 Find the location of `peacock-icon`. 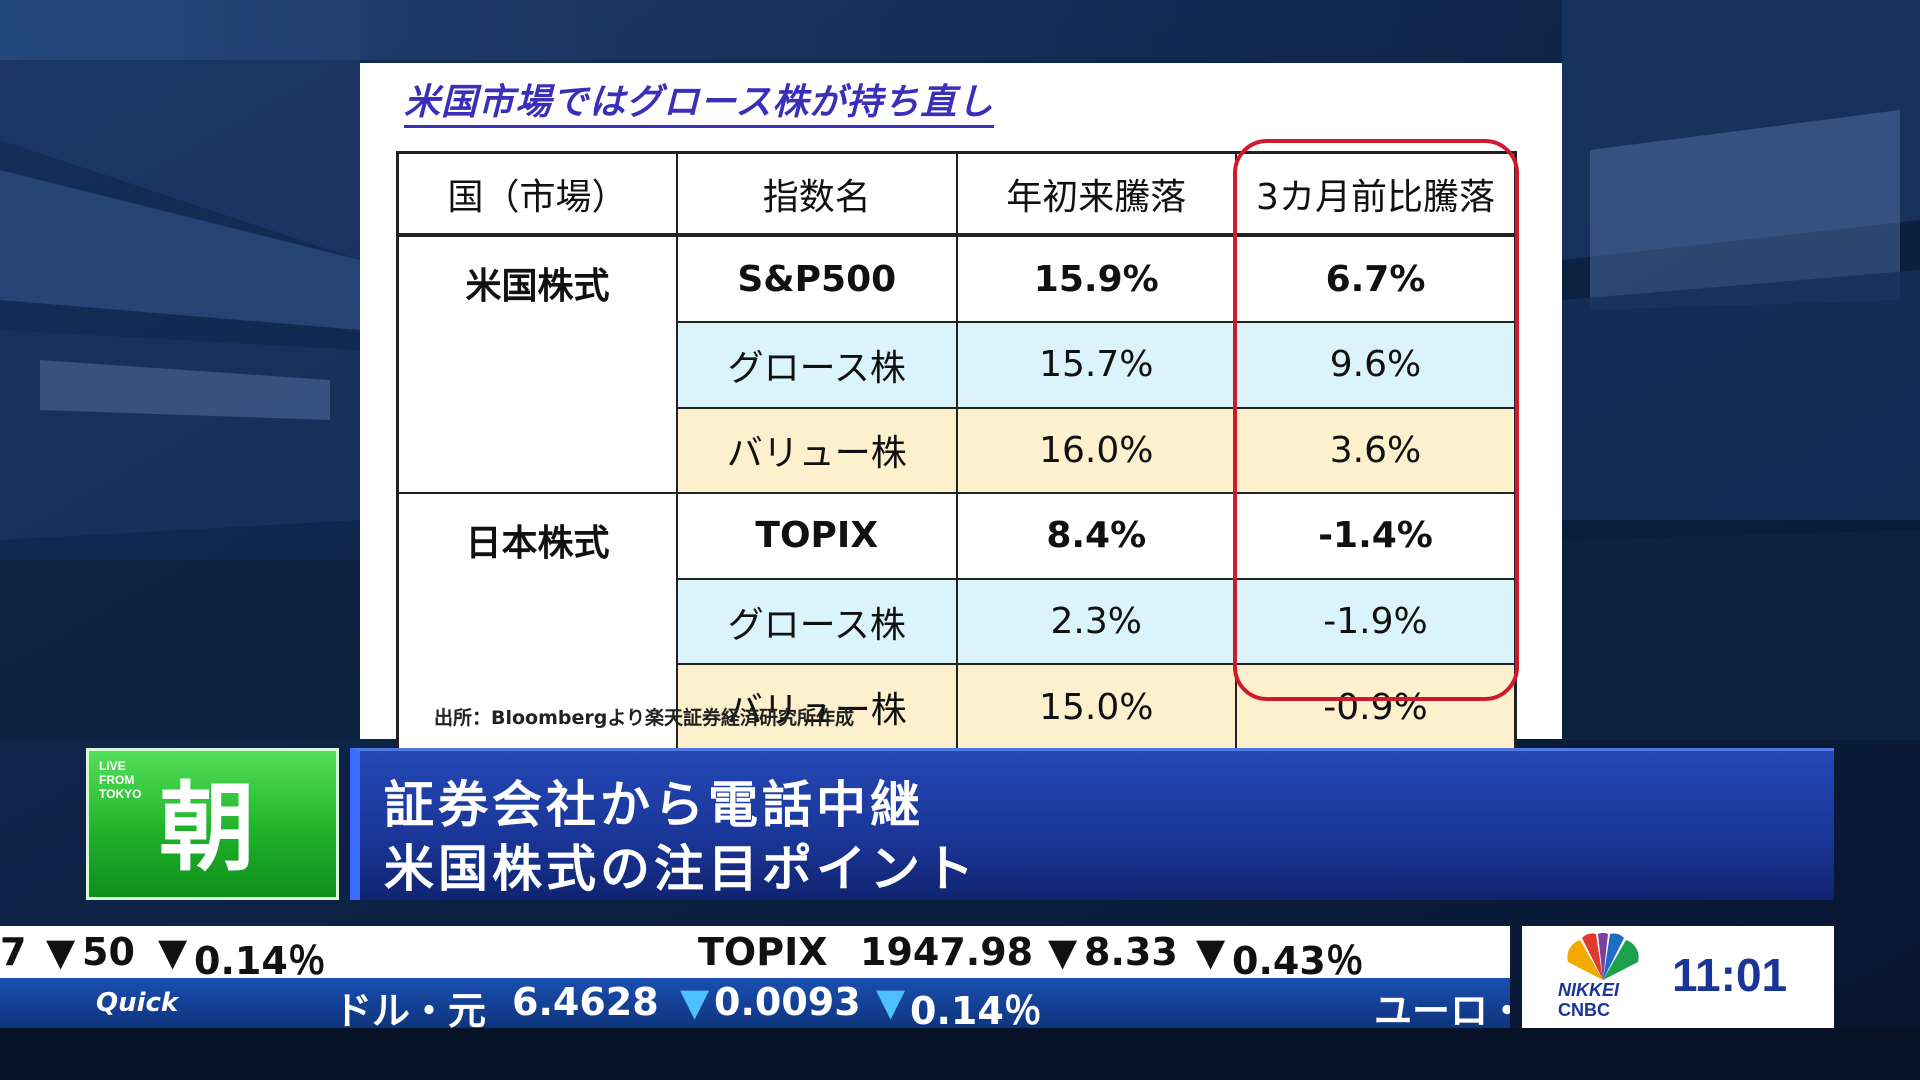

peacock-icon is located at coordinates (1603, 956).